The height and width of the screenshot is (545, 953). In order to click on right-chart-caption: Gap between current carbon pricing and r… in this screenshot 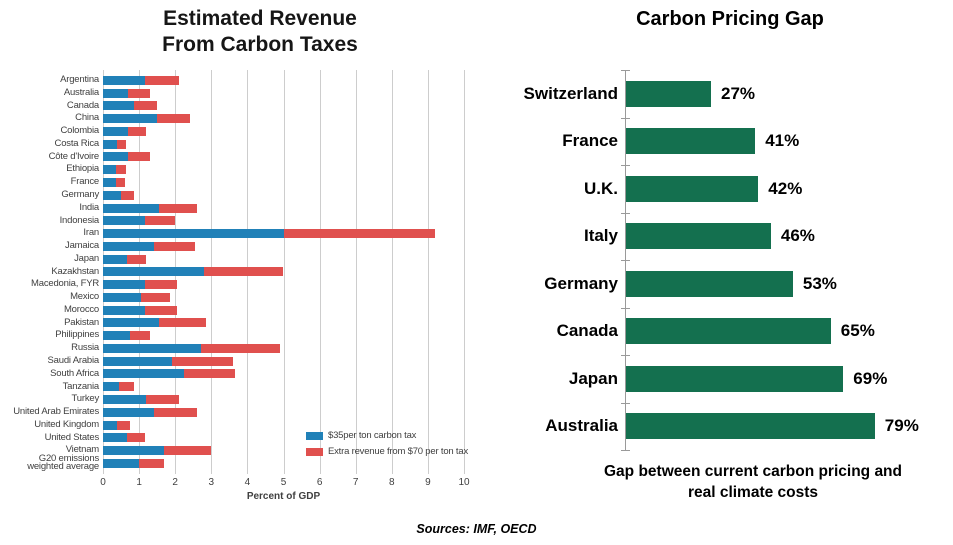, I will do `click(753, 482)`.